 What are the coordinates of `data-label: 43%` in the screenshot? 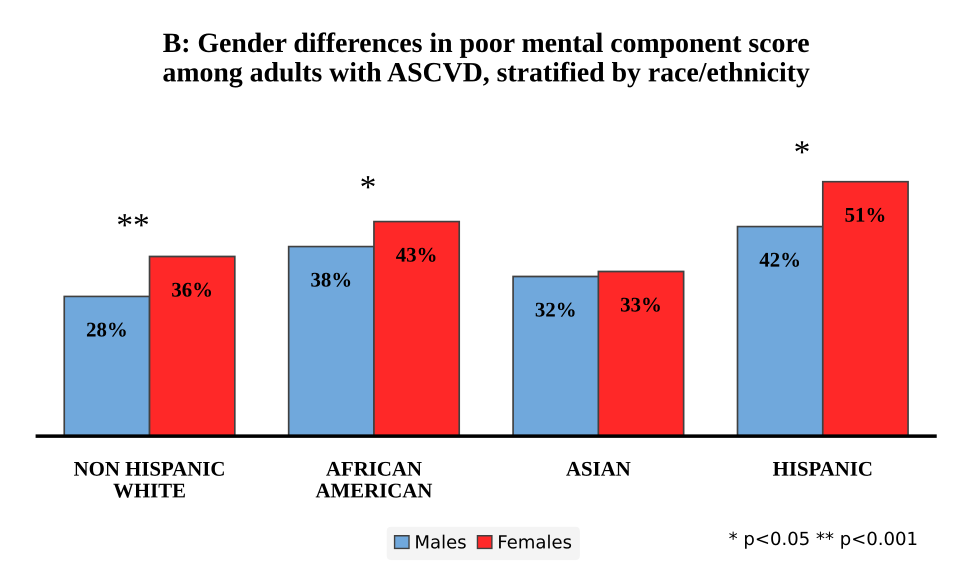 It's located at (416, 255).